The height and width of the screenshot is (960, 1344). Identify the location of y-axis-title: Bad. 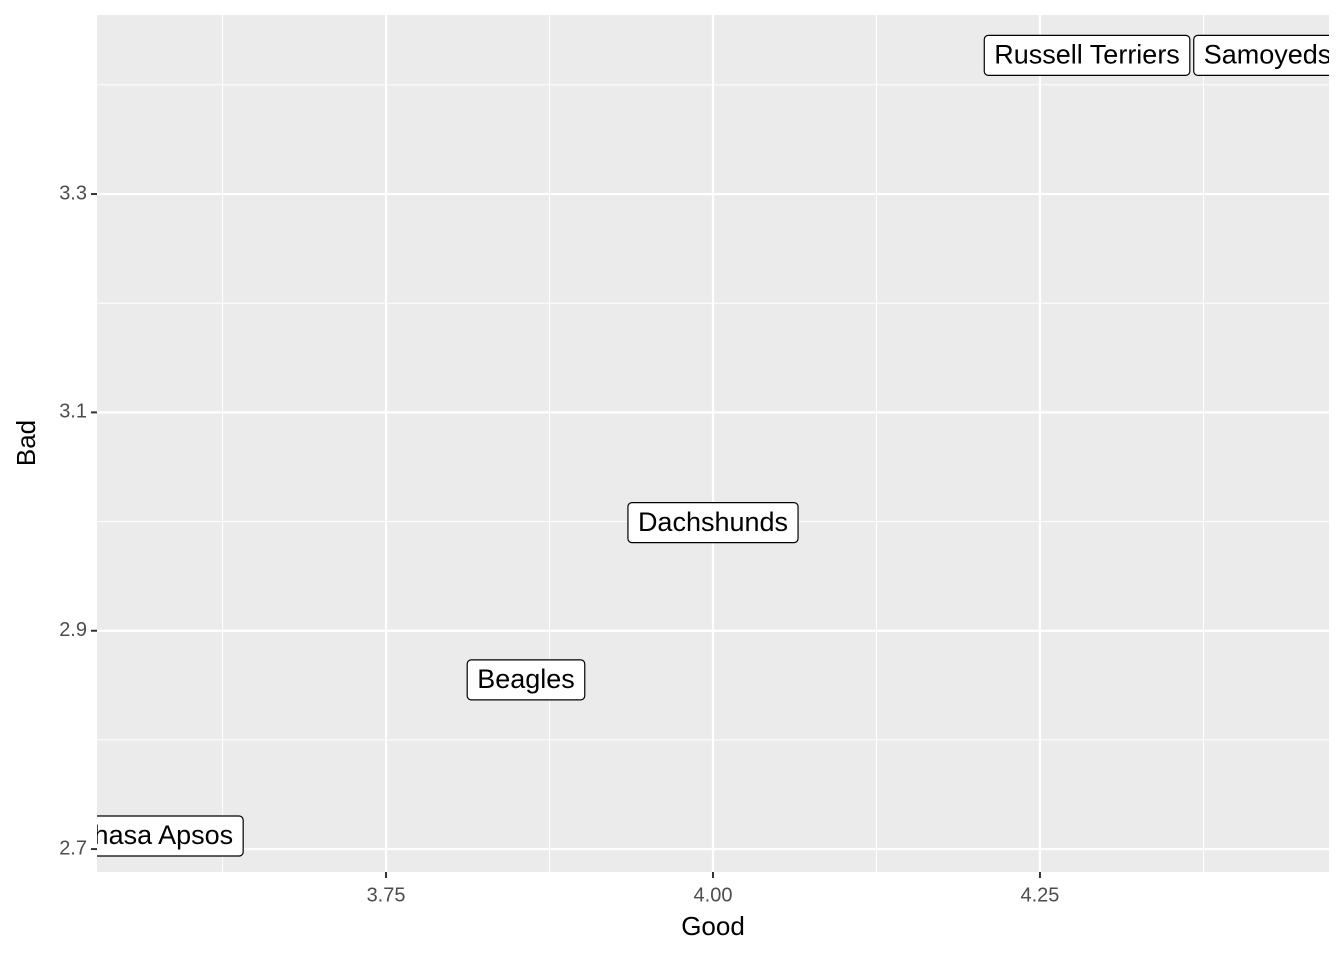
(26, 443).